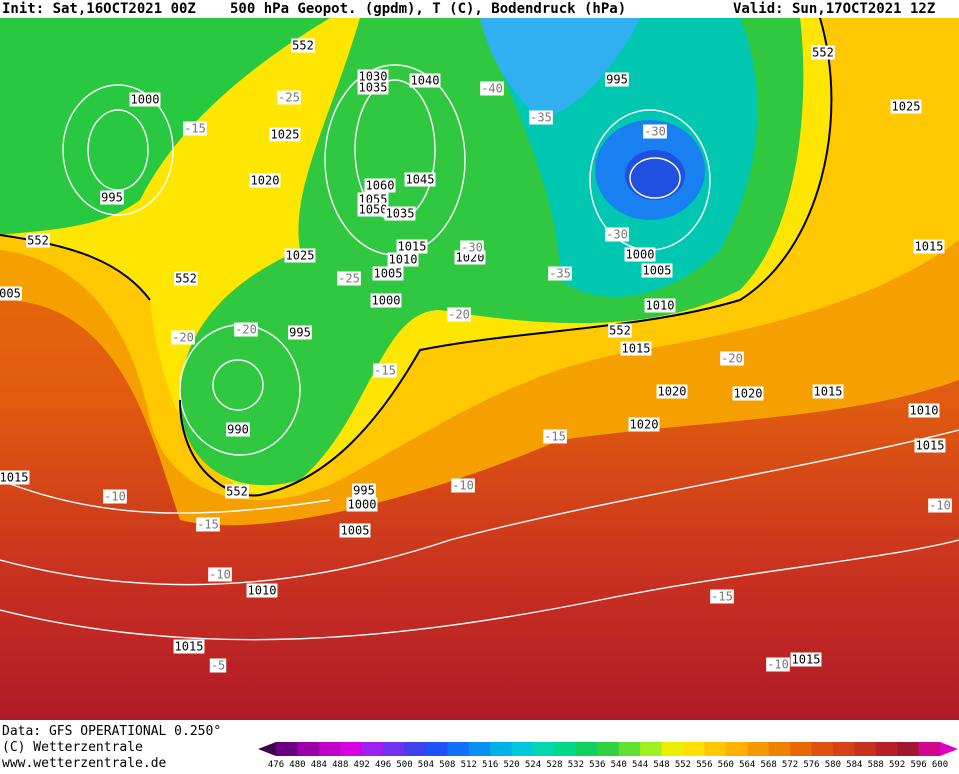  What do you see at coordinates (876, 765) in the screenshot?
I see `colorbar-label: 588` at bounding box center [876, 765].